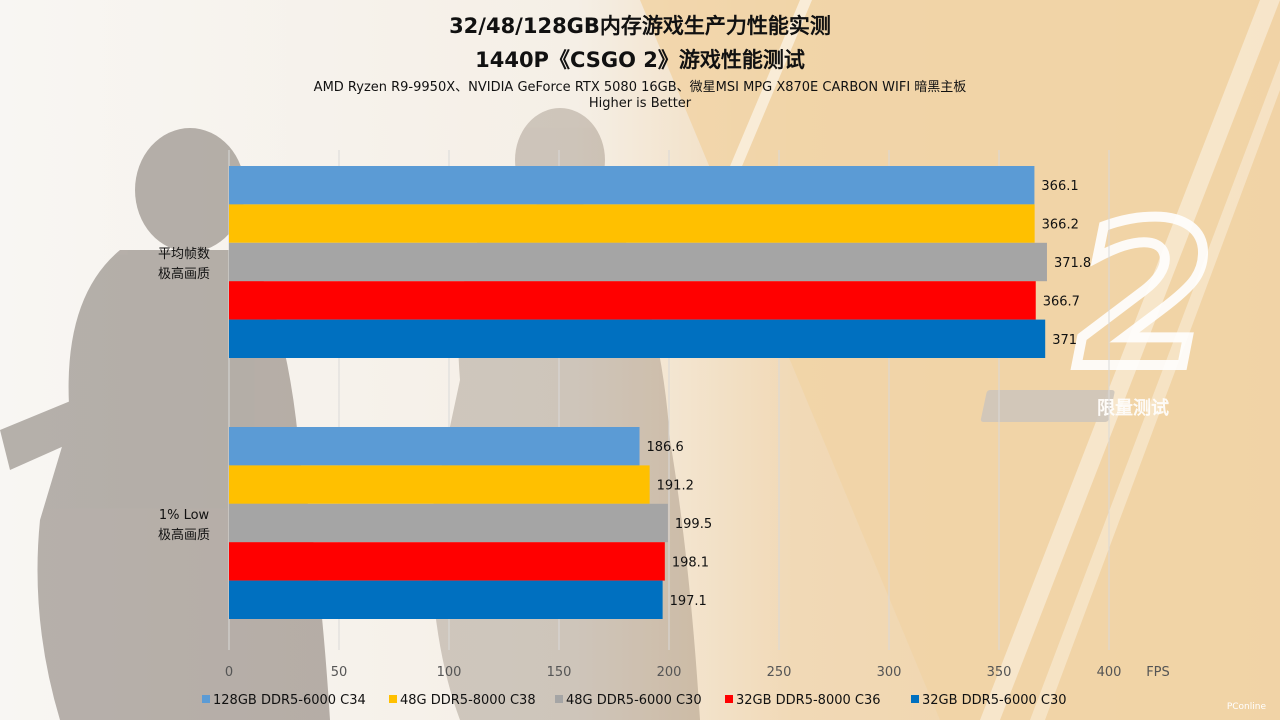 The height and width of the screenshot is (720, 1280). Describe the element at coordinates (1059, 186) in the screenshot. I see `data-label: 366.1` at that location.